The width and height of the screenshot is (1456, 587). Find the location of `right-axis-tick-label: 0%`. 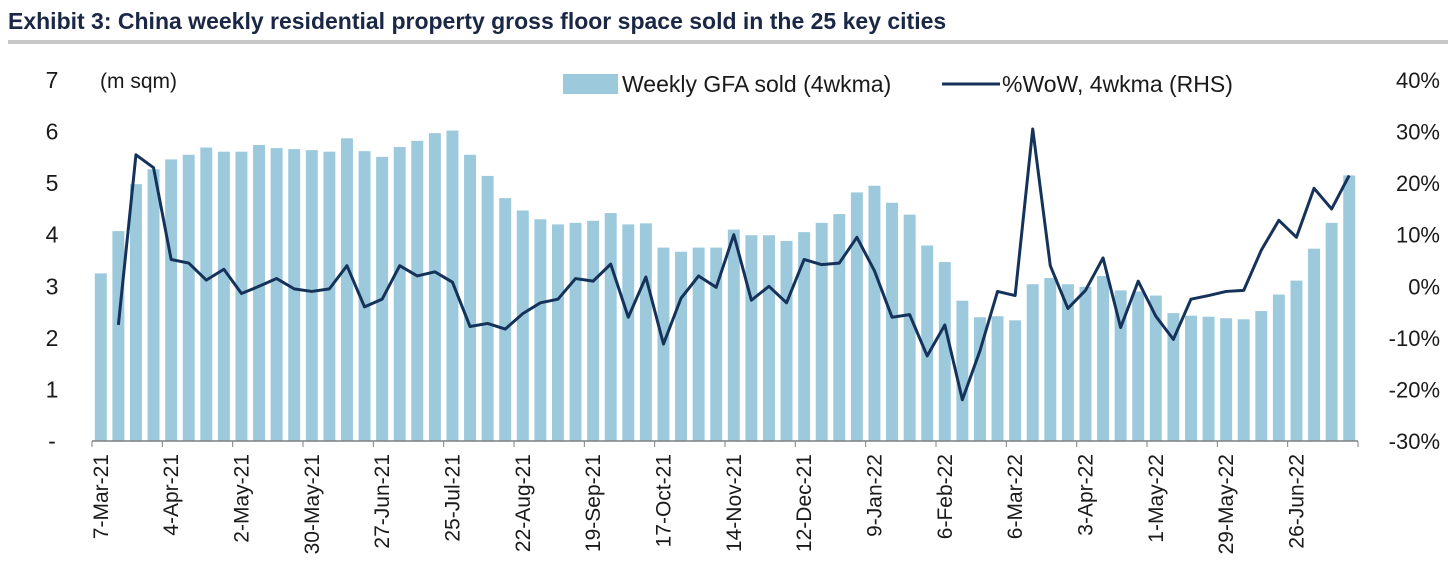

right-axis-tick-label: 0% is located at coordinates (1424, 286).